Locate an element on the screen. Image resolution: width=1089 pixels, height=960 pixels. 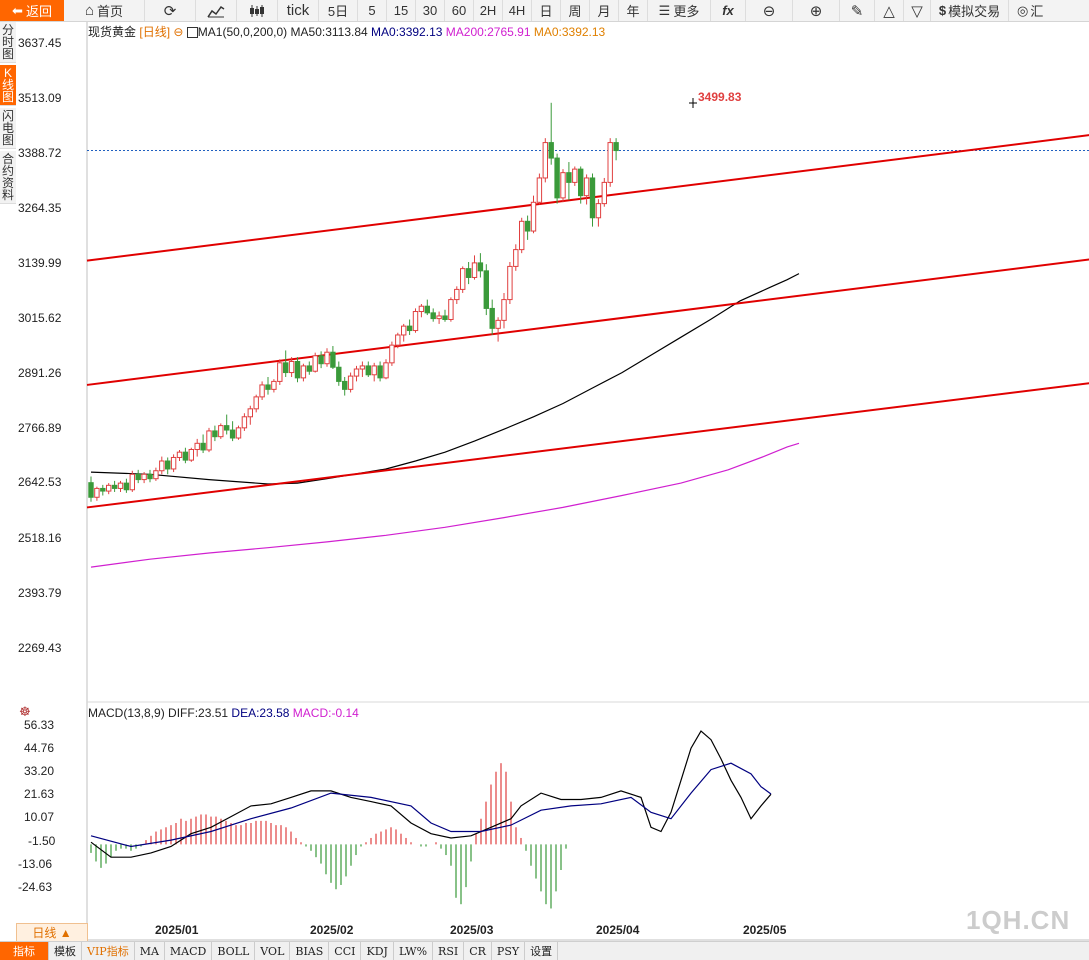
x-tick: 2025/04 is located at coordinates (618, 930).